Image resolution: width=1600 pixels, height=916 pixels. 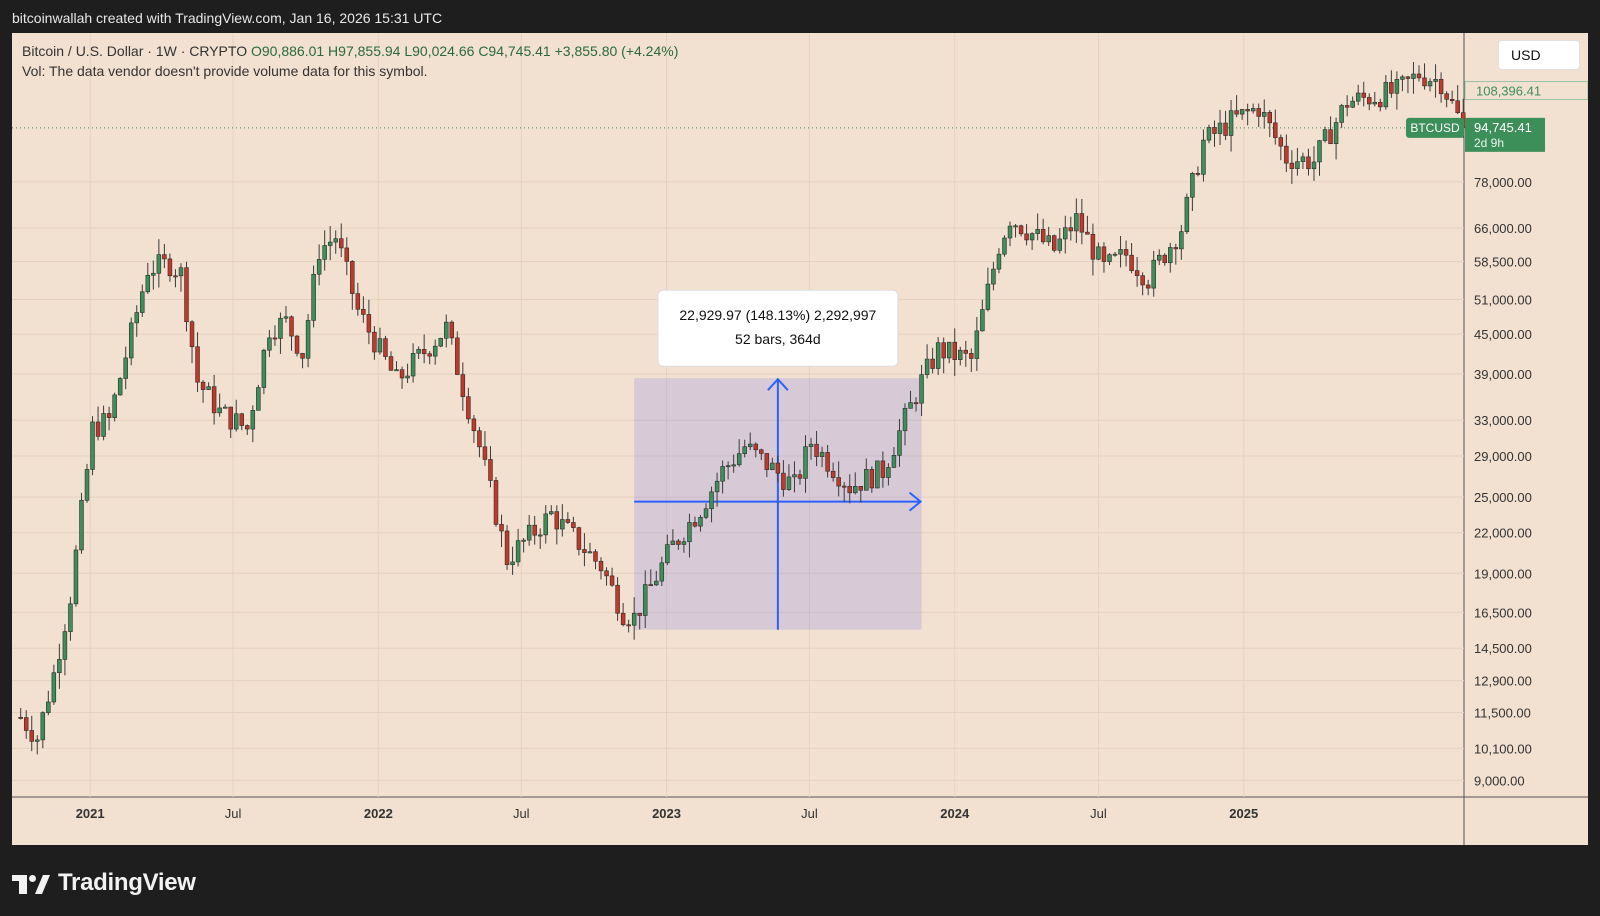 I want to click on x-tick-label: 2021, so click(x=90, y=813).